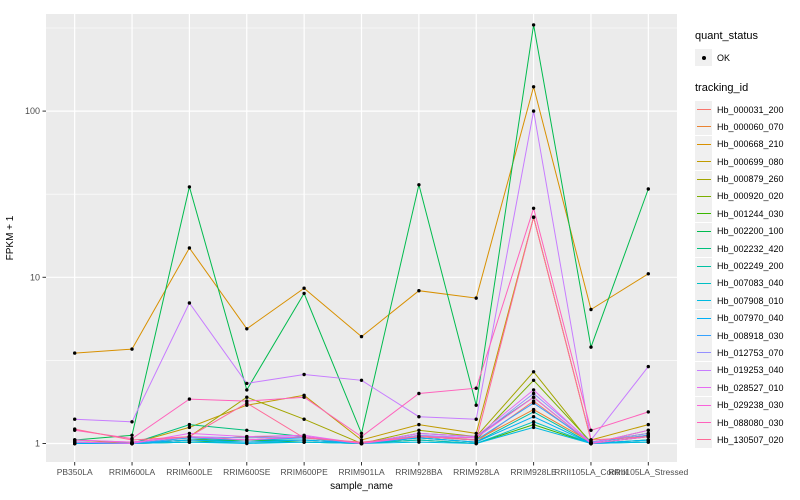  Describe the element at coordinates (747, 266) in the screenshot. I see `legend-tracking-item: Hb_002249_200` at that location.